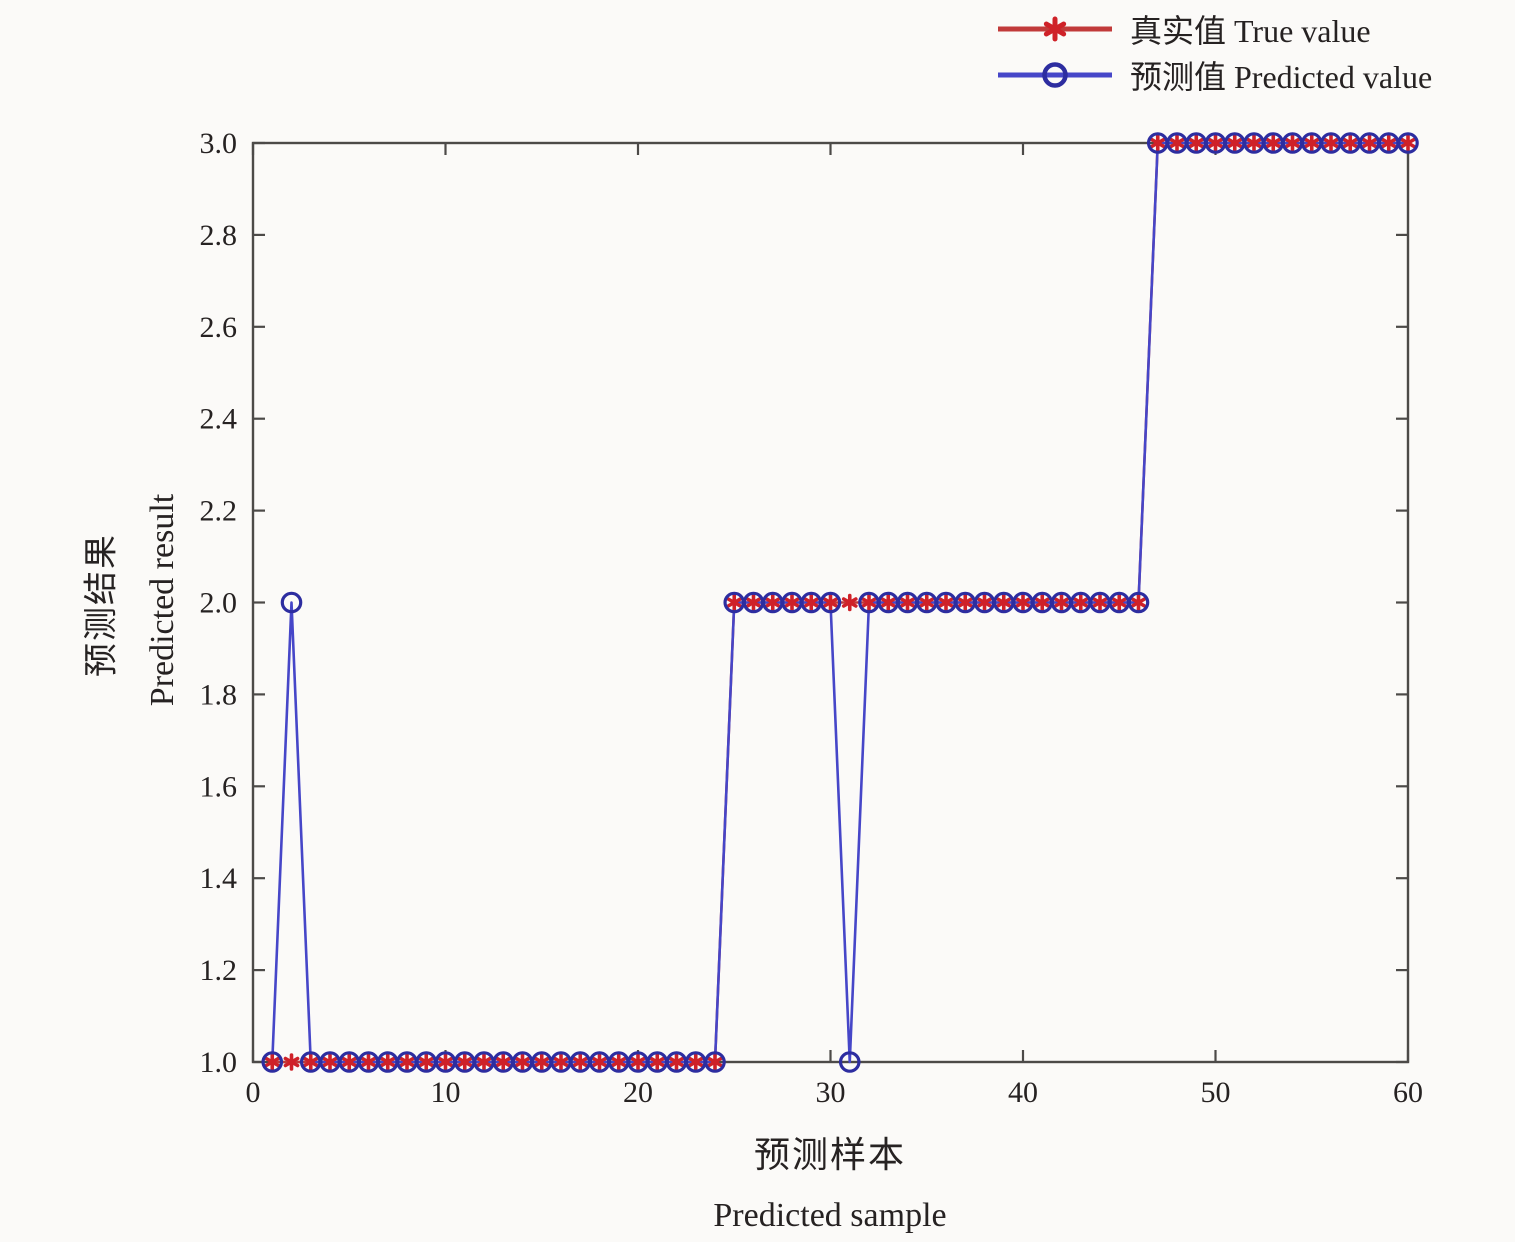 Image resolution: width=1515 pixels, height=1242 pixels. I want to click on y-tick-label: 2.4, so click(219, 419).